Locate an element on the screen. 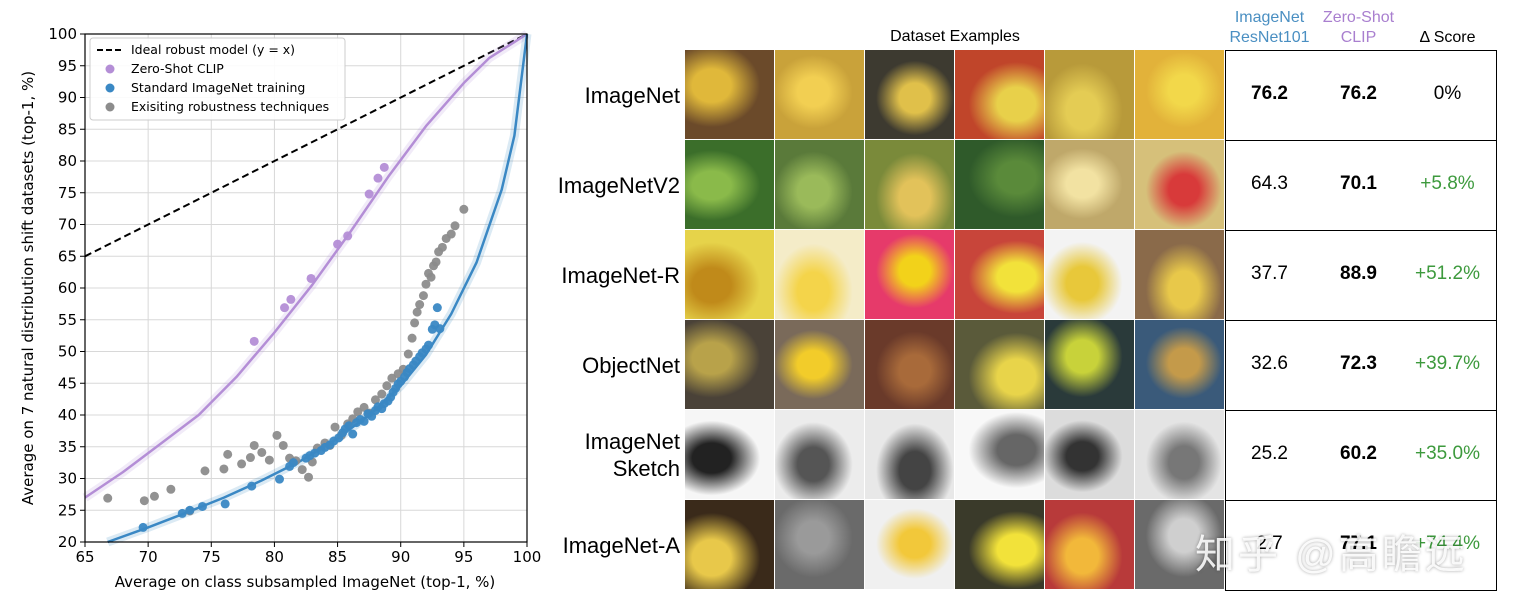  header-clip: Zero-Shot CLIP is located at coordinates (1358, 28).